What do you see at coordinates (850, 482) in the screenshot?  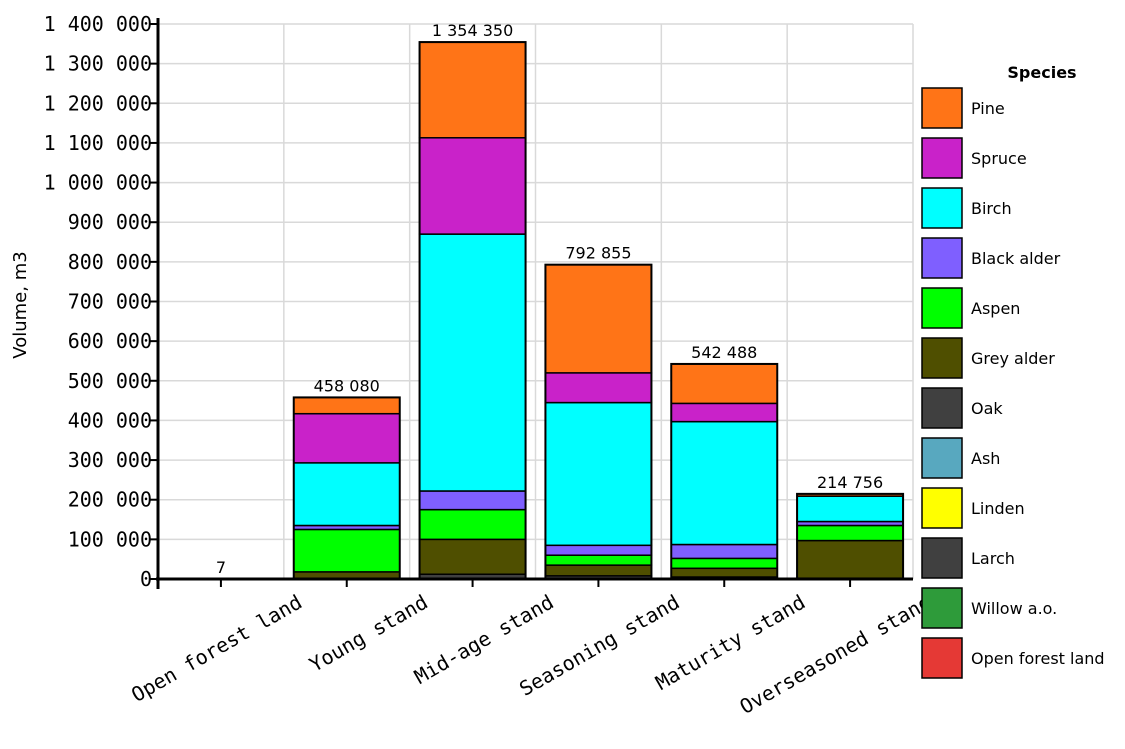 I see `bar-total-label: 214 756` at bounding box center [850, 482].